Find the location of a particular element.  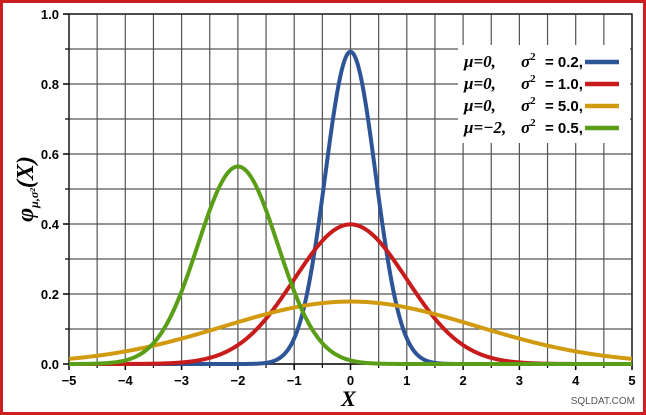

x-tick-label: 4 is located at coordinates (576, 380).